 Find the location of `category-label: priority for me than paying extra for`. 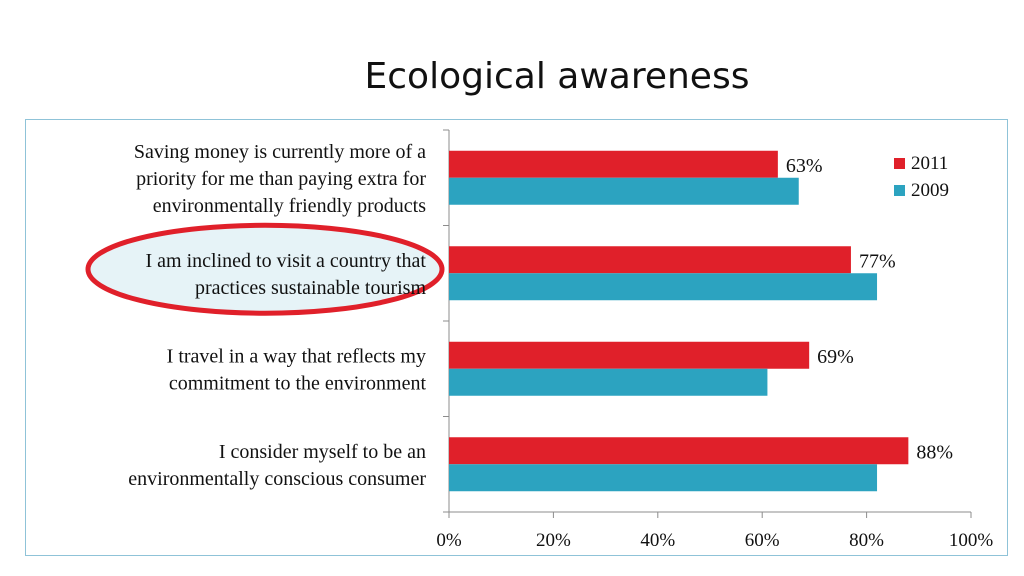

category-label: priority for me than paying extra for is located at coordinates (281, 179).